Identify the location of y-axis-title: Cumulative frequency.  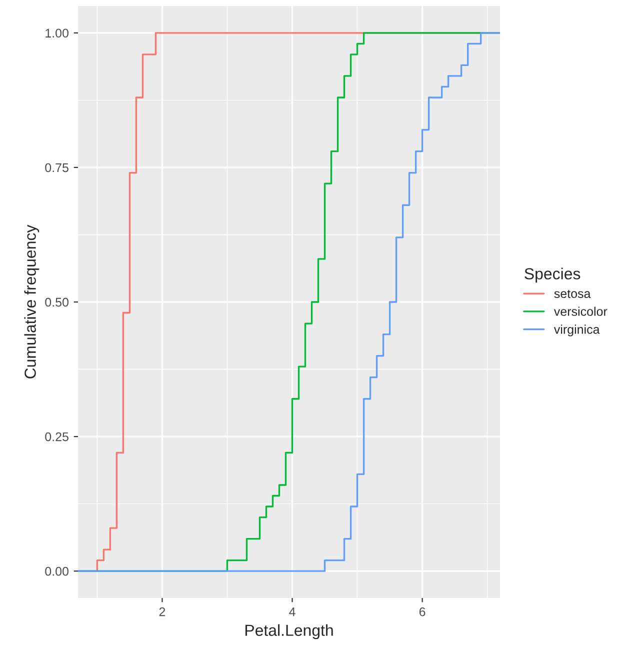
(32, 301).